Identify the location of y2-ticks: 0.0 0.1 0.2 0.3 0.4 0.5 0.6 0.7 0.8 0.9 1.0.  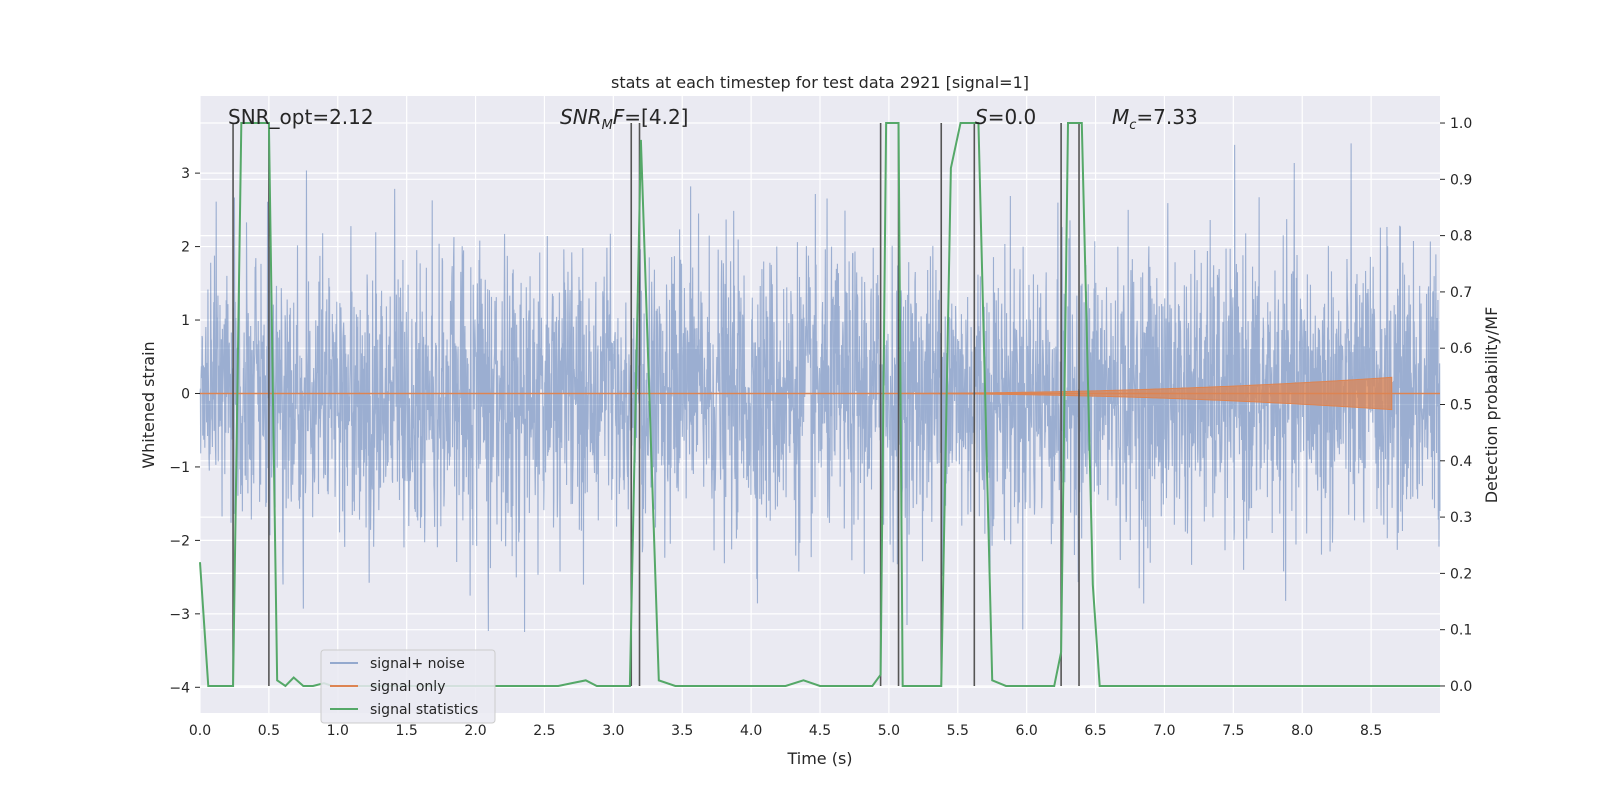
(1456, 405).